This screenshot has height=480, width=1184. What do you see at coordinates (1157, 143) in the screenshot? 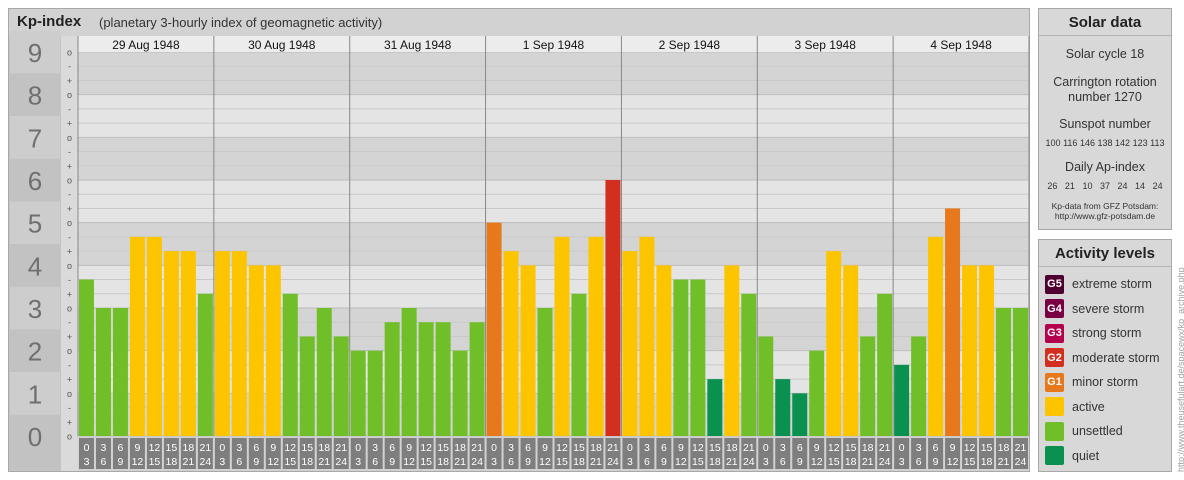
I see `sunspot-value: 113` at bounding box center [1157, 143].